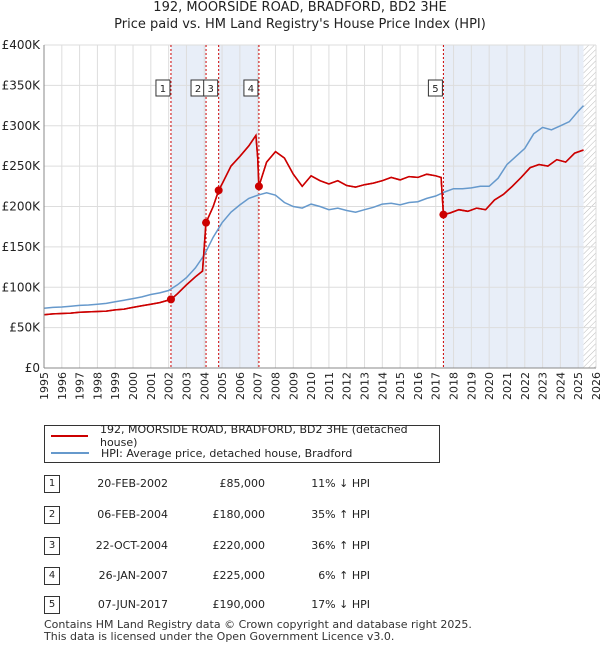 This screenshot has width=600, height=650. I want to click on x-tick-label: 2023, so click(543, 386).